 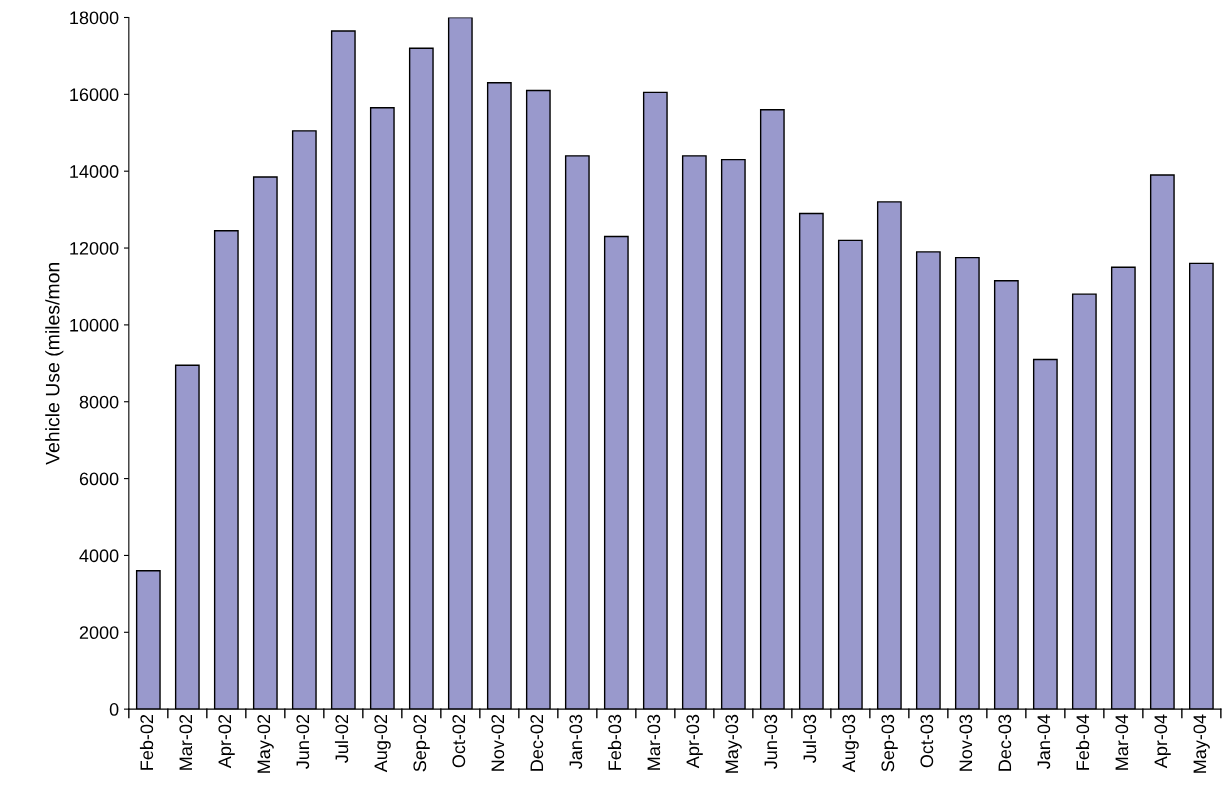 What do you see at coordinates (54, 363) in the screenshot?
I see `y-axis-title: Vehicle Use (miles/mon` at bounding box center [54, 363].